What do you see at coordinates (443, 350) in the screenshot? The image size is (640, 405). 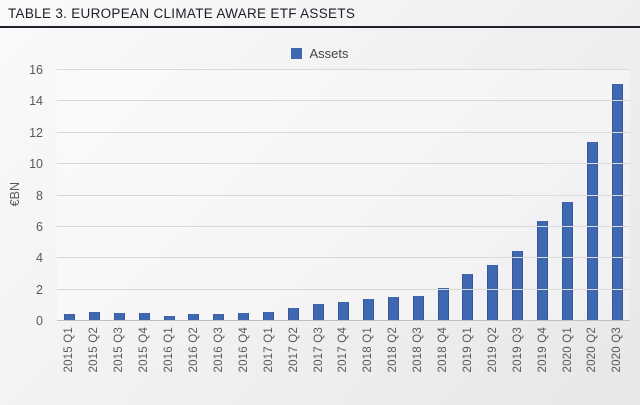 I see `x-label-2018-Q4: 2018 Q4` at bounding box center [443, 350].